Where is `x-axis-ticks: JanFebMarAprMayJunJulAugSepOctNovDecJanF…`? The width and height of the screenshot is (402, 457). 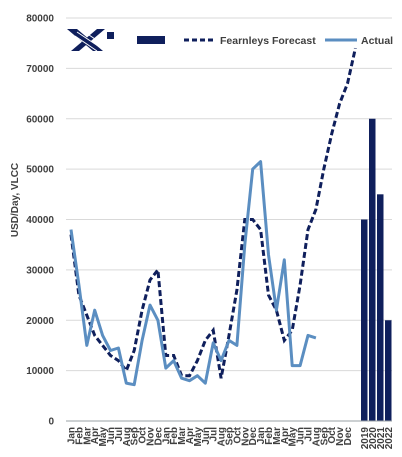 x-axis-ticks: JanFebMarAprMayJunJulAugSepOctNovDecJanF… is located at coordinates (231, 437).